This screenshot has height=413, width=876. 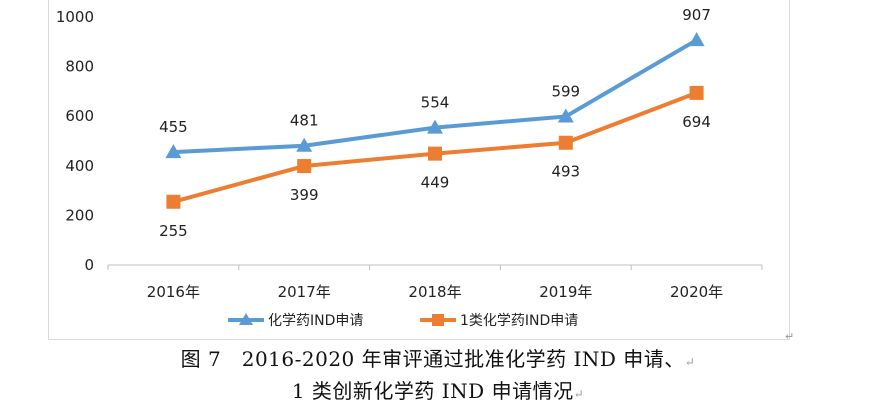 I want to click on caption-line-2: 1 类创新化学药 IND 申请情况↵, so click(x=438, y=393).